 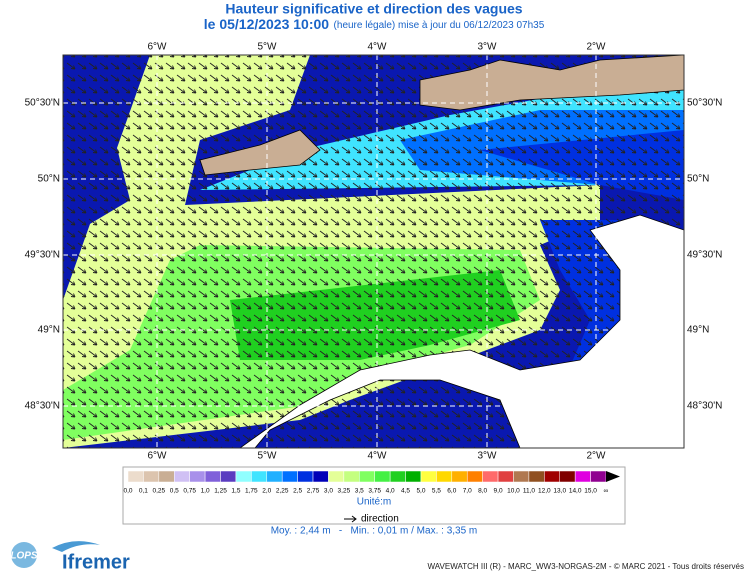 I want to click on legend-label: ∞, so click(x=606, y=491).